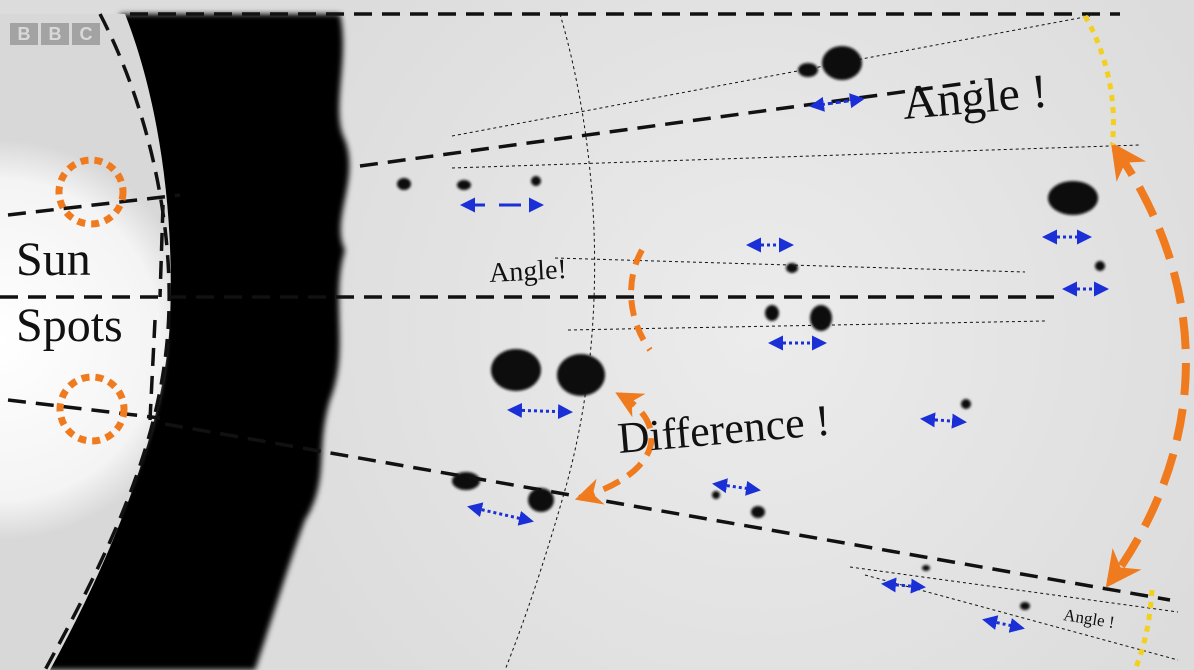 The image size is (1194, 670). I want to click on bbc-logo: B B C, so click(55, 34).